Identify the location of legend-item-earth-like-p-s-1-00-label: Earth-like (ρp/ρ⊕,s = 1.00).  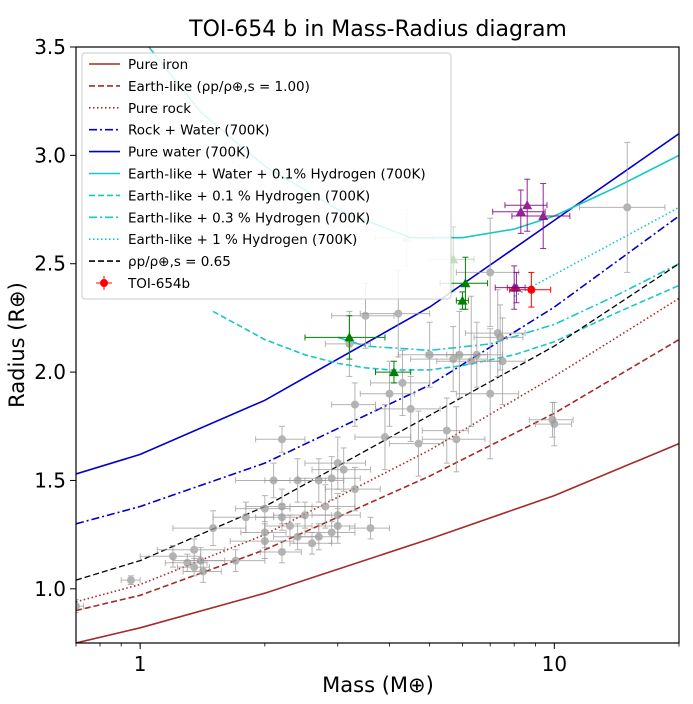
(219, 87).